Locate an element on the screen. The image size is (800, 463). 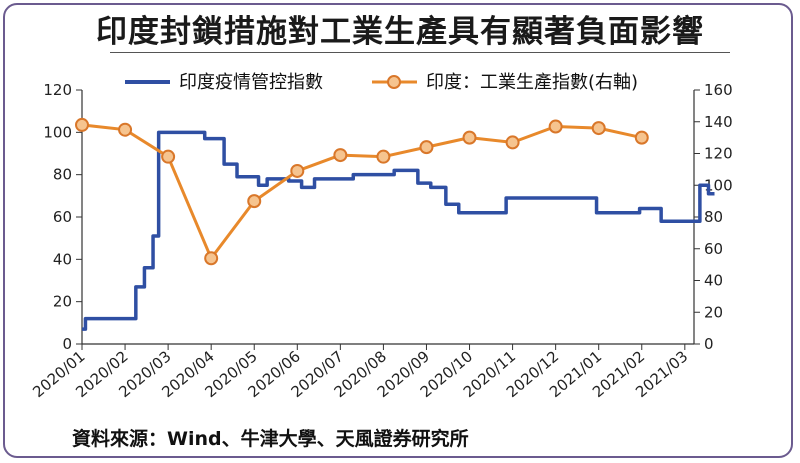
source-note: 資料來源：Wind、牛津大學、天風證券研究所 is located at coordinates (270, 439).